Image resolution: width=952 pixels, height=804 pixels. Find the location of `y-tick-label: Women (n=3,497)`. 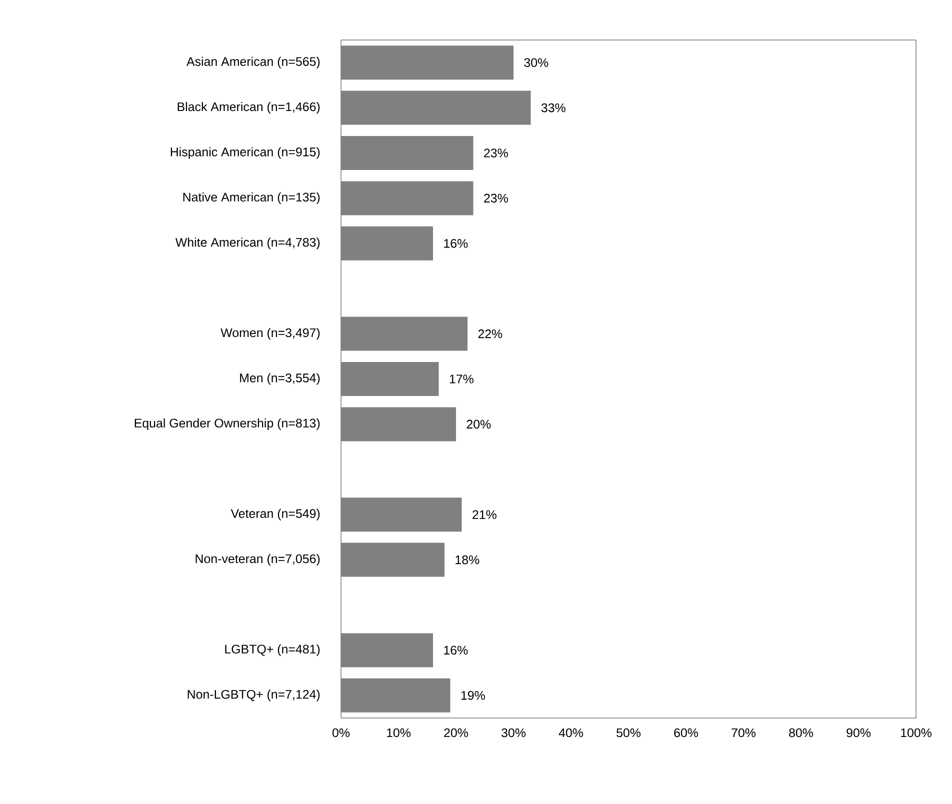

y-tick-label: Women (n=3,497) is located at coordinates (270, 334).